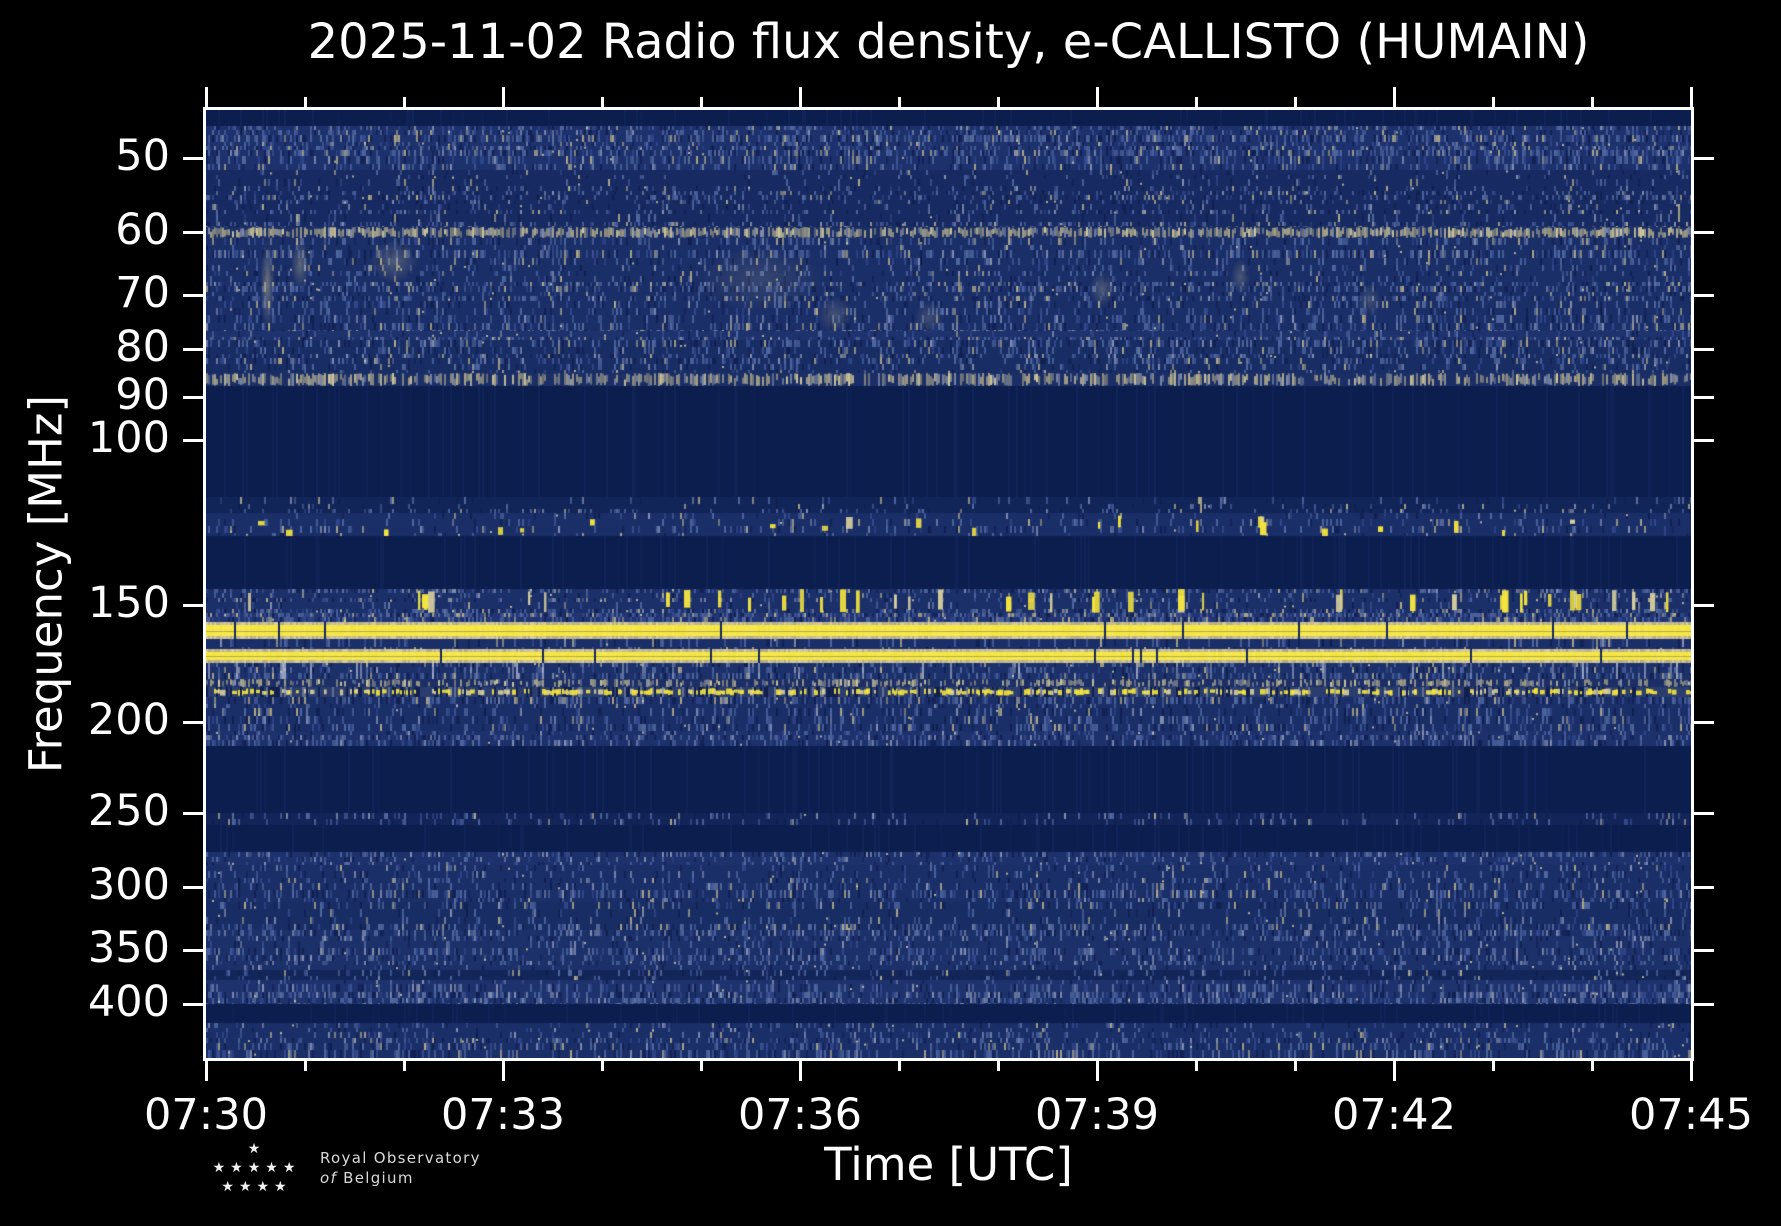 This screenshot has height=1226, width=1781. Describe the element at coordinates (128, 720) in the screenshot. I see `y-tick-label: 200` at that location.